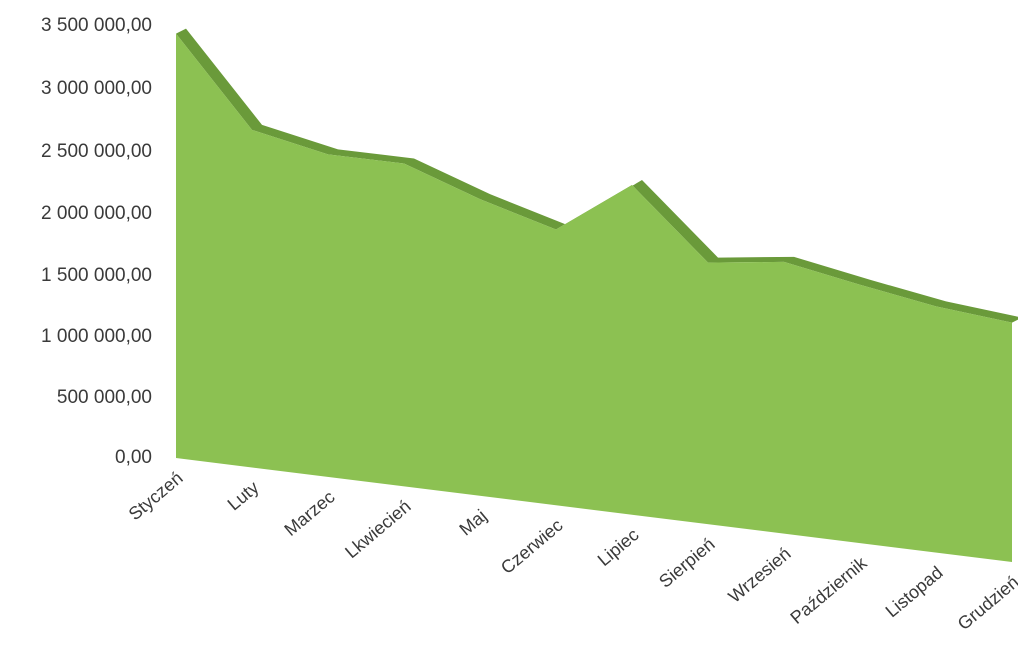  What do you see at coordinates (914, 591) in the screenshot?
I see `x-tick-label: Listopad` at bounding box center [914, 591].